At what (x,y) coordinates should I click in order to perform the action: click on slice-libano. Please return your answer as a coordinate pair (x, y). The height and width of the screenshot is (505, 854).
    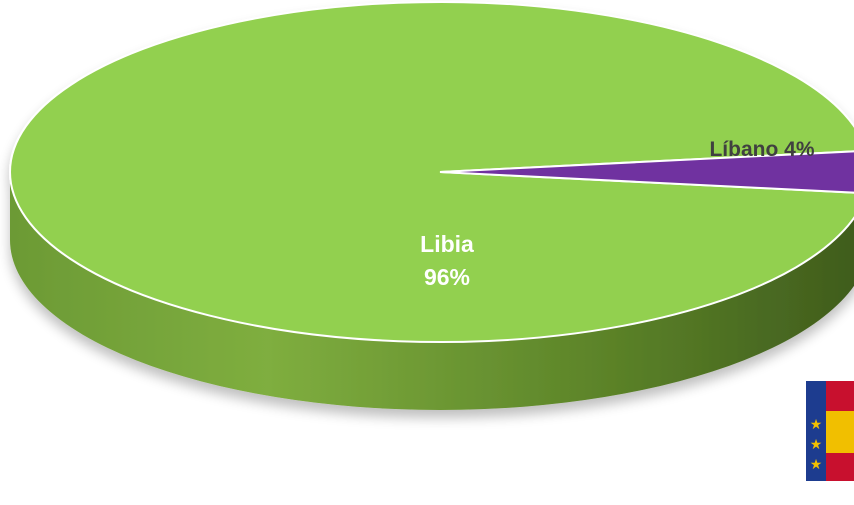
    Looking at the image, I should click on (646, 172).